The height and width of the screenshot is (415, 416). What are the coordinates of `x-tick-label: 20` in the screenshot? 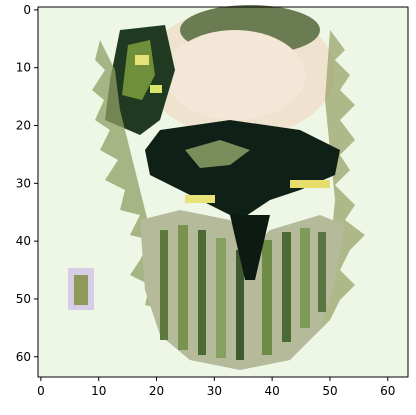 It's located at (156, 391).